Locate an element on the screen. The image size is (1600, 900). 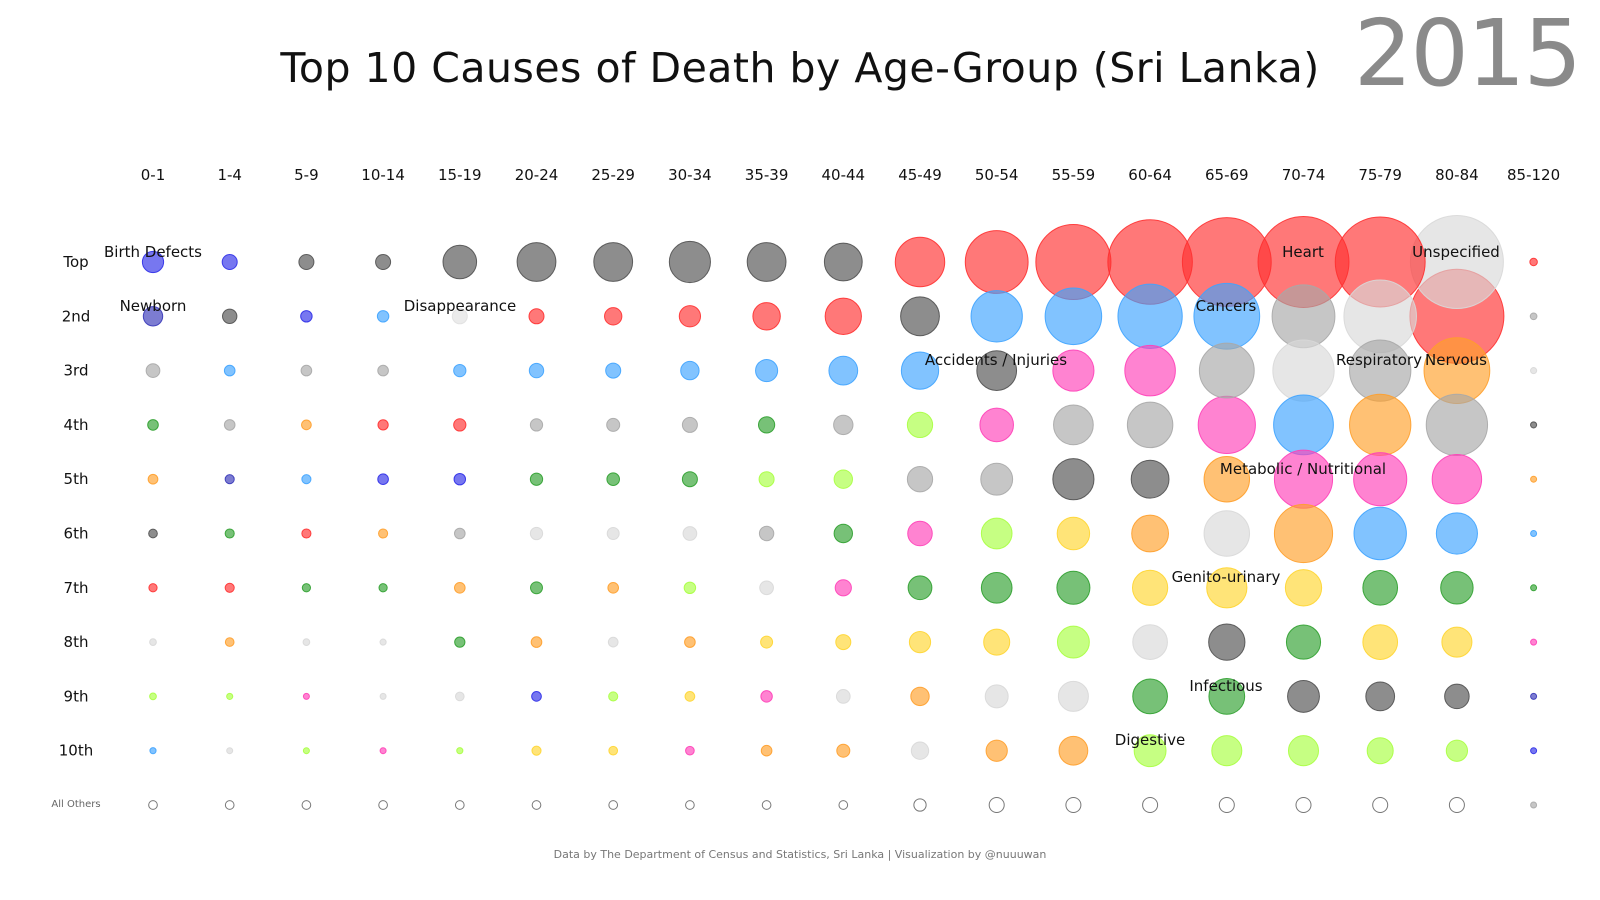
bubble-55-59-3rd is located at coordinates (1073, 370).